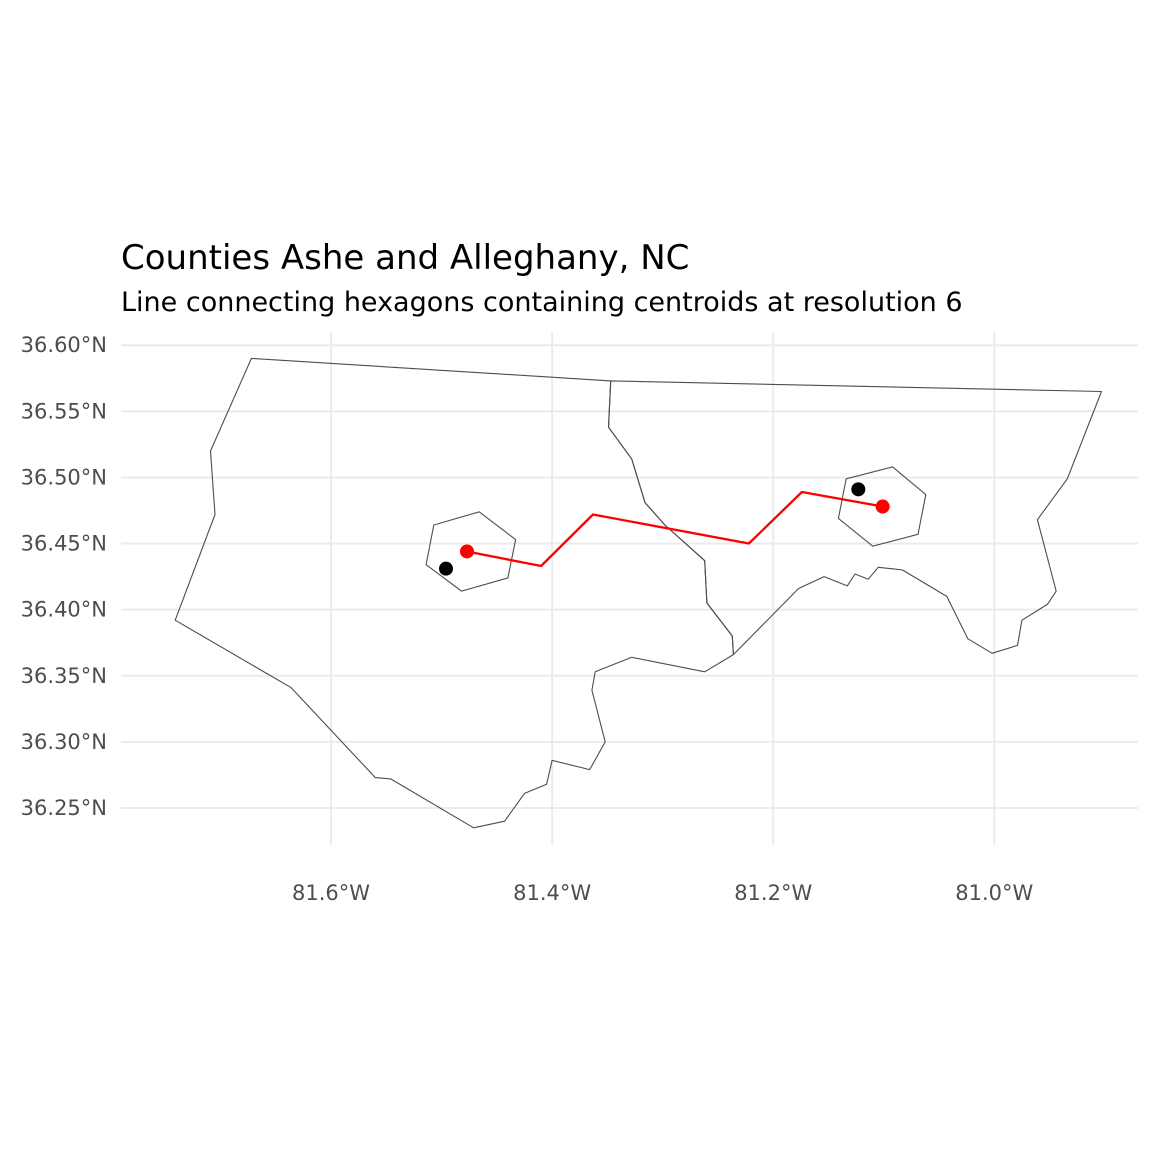 This screenshot has height=1152, width=1152. I want to click on x-tick-label: 81.4°W, so click(552, 893).